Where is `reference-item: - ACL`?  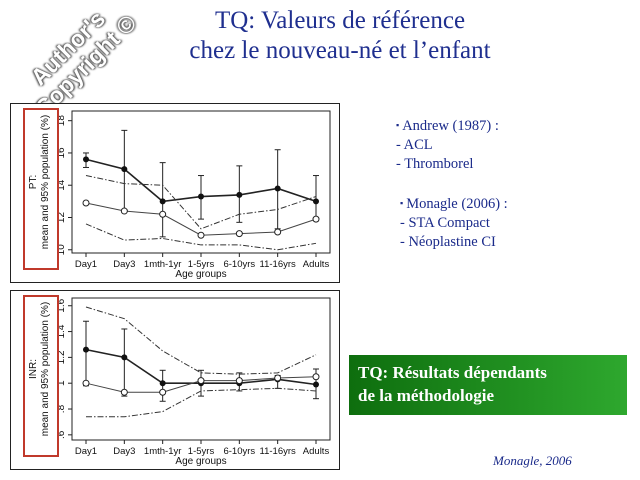
reference-item: - ACL is located at coordinates (414, 145).